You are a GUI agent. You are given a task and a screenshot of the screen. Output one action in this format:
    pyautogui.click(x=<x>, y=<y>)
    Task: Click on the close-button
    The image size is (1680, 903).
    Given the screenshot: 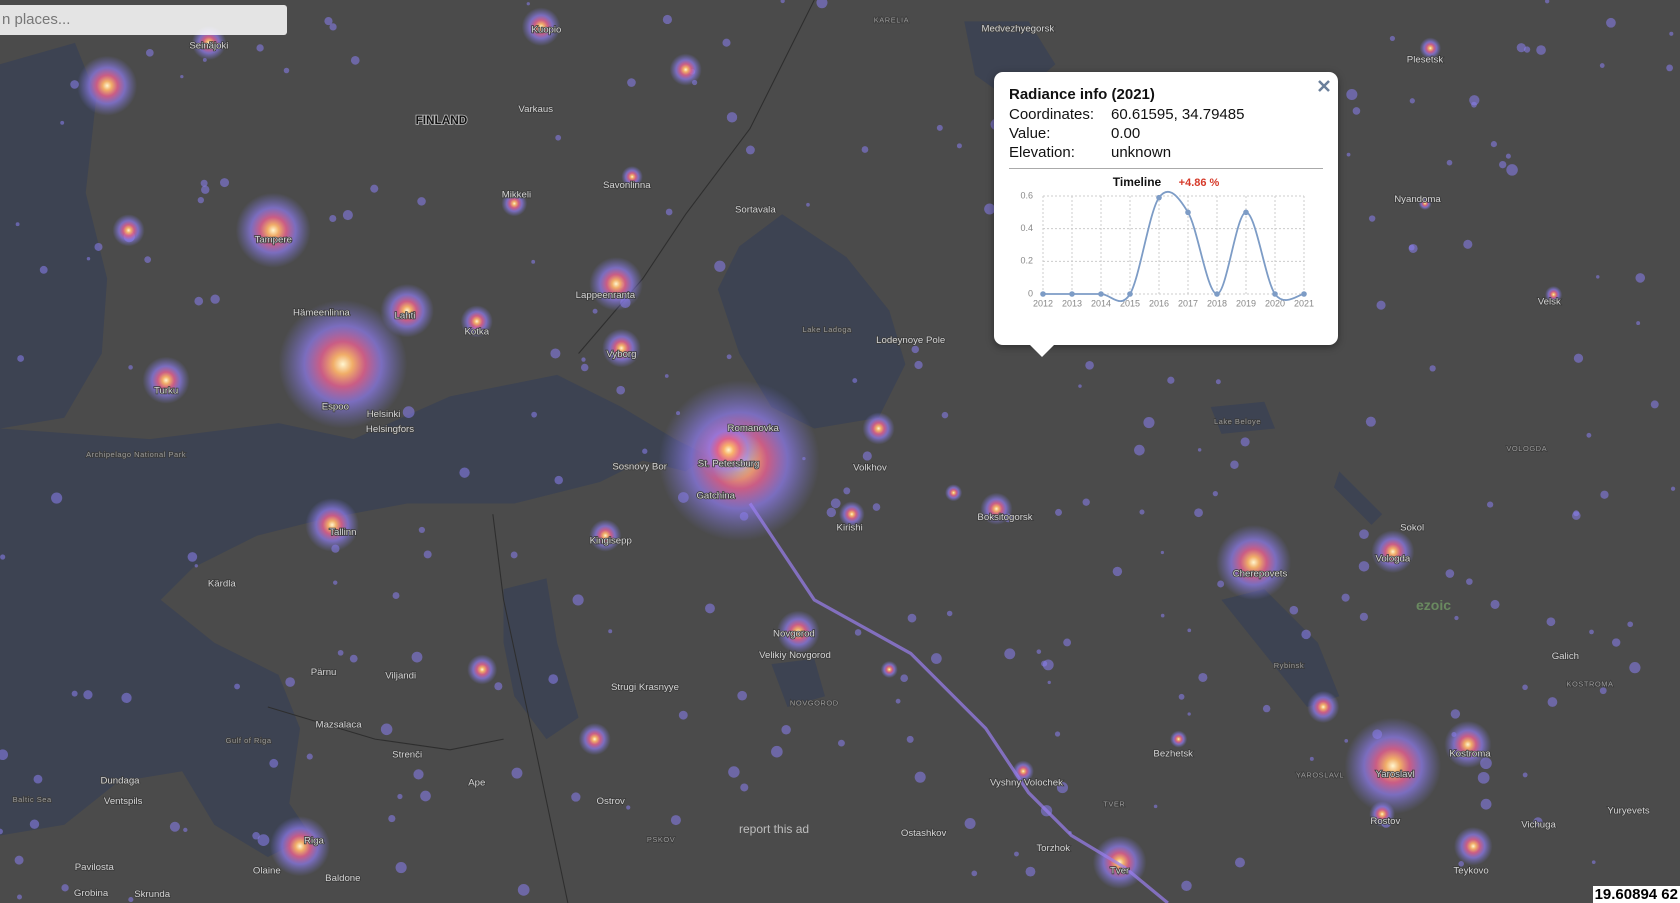 What is the action you would take?
    pyautogui.click(x=1324, y=86)
    